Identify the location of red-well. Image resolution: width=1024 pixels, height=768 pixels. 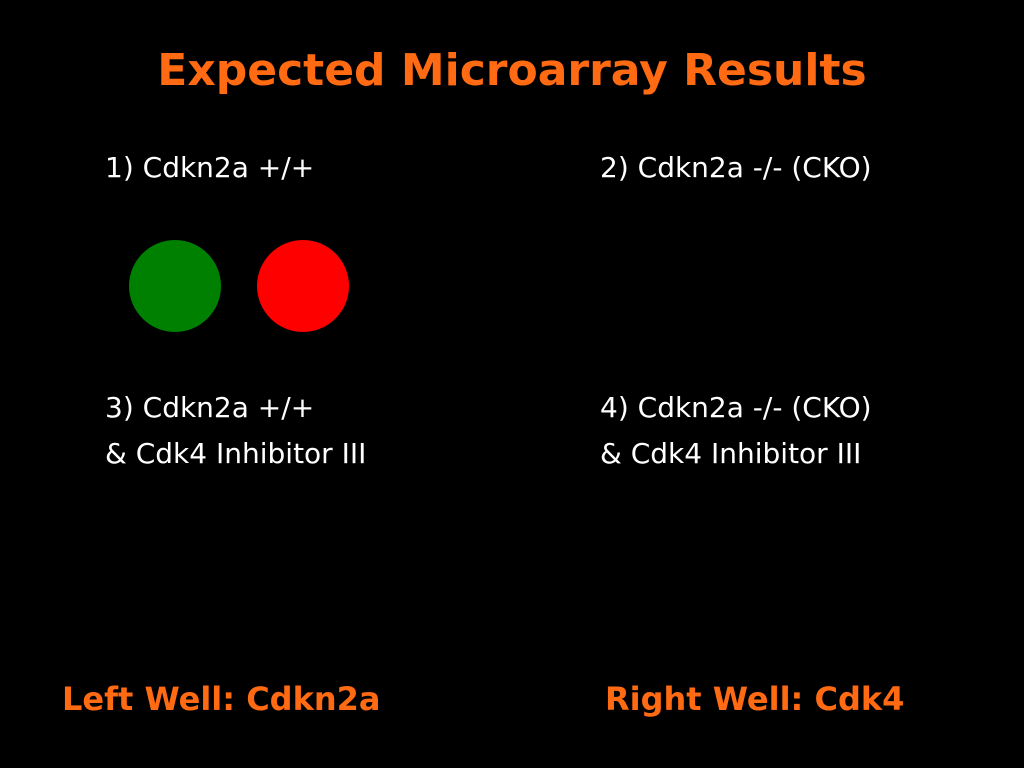
(303, 286).